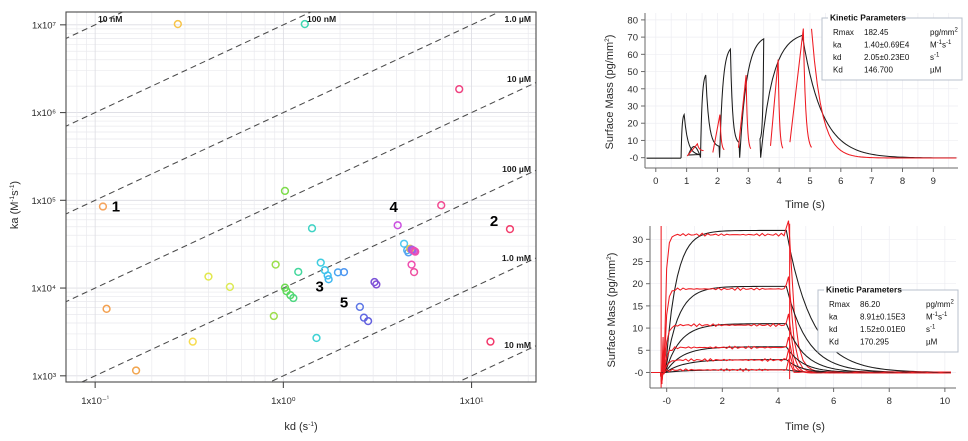 Image resolution: width=968 pixels, height=441 pixels. Describe the element at coordinates (843, 32) in the screenshot. I see `kp-key-Rmax: Rmax` at that location.